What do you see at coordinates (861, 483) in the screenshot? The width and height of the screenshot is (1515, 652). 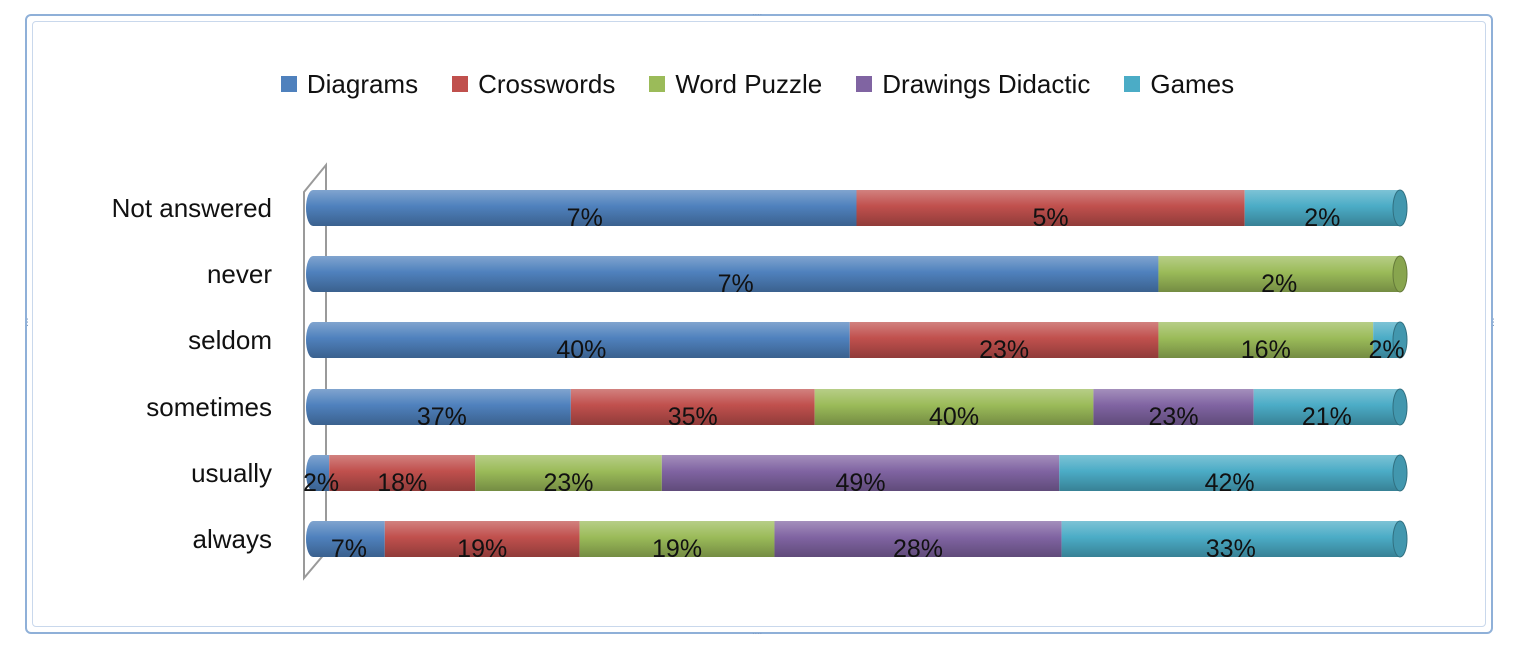 I see `data-label-drawings-didactic-usually: 49%` at bounding box center [861, 483].